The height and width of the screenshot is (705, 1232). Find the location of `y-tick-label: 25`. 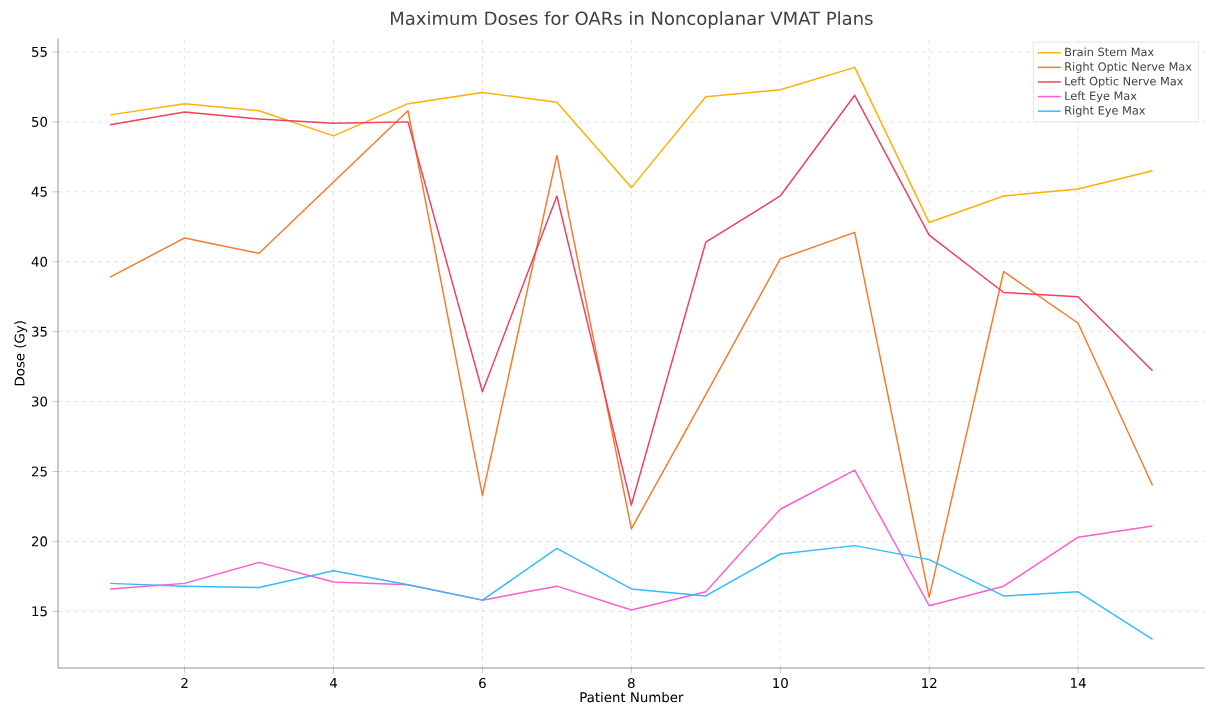

y-tick-label: 25 is located at coordinates (39, 471).